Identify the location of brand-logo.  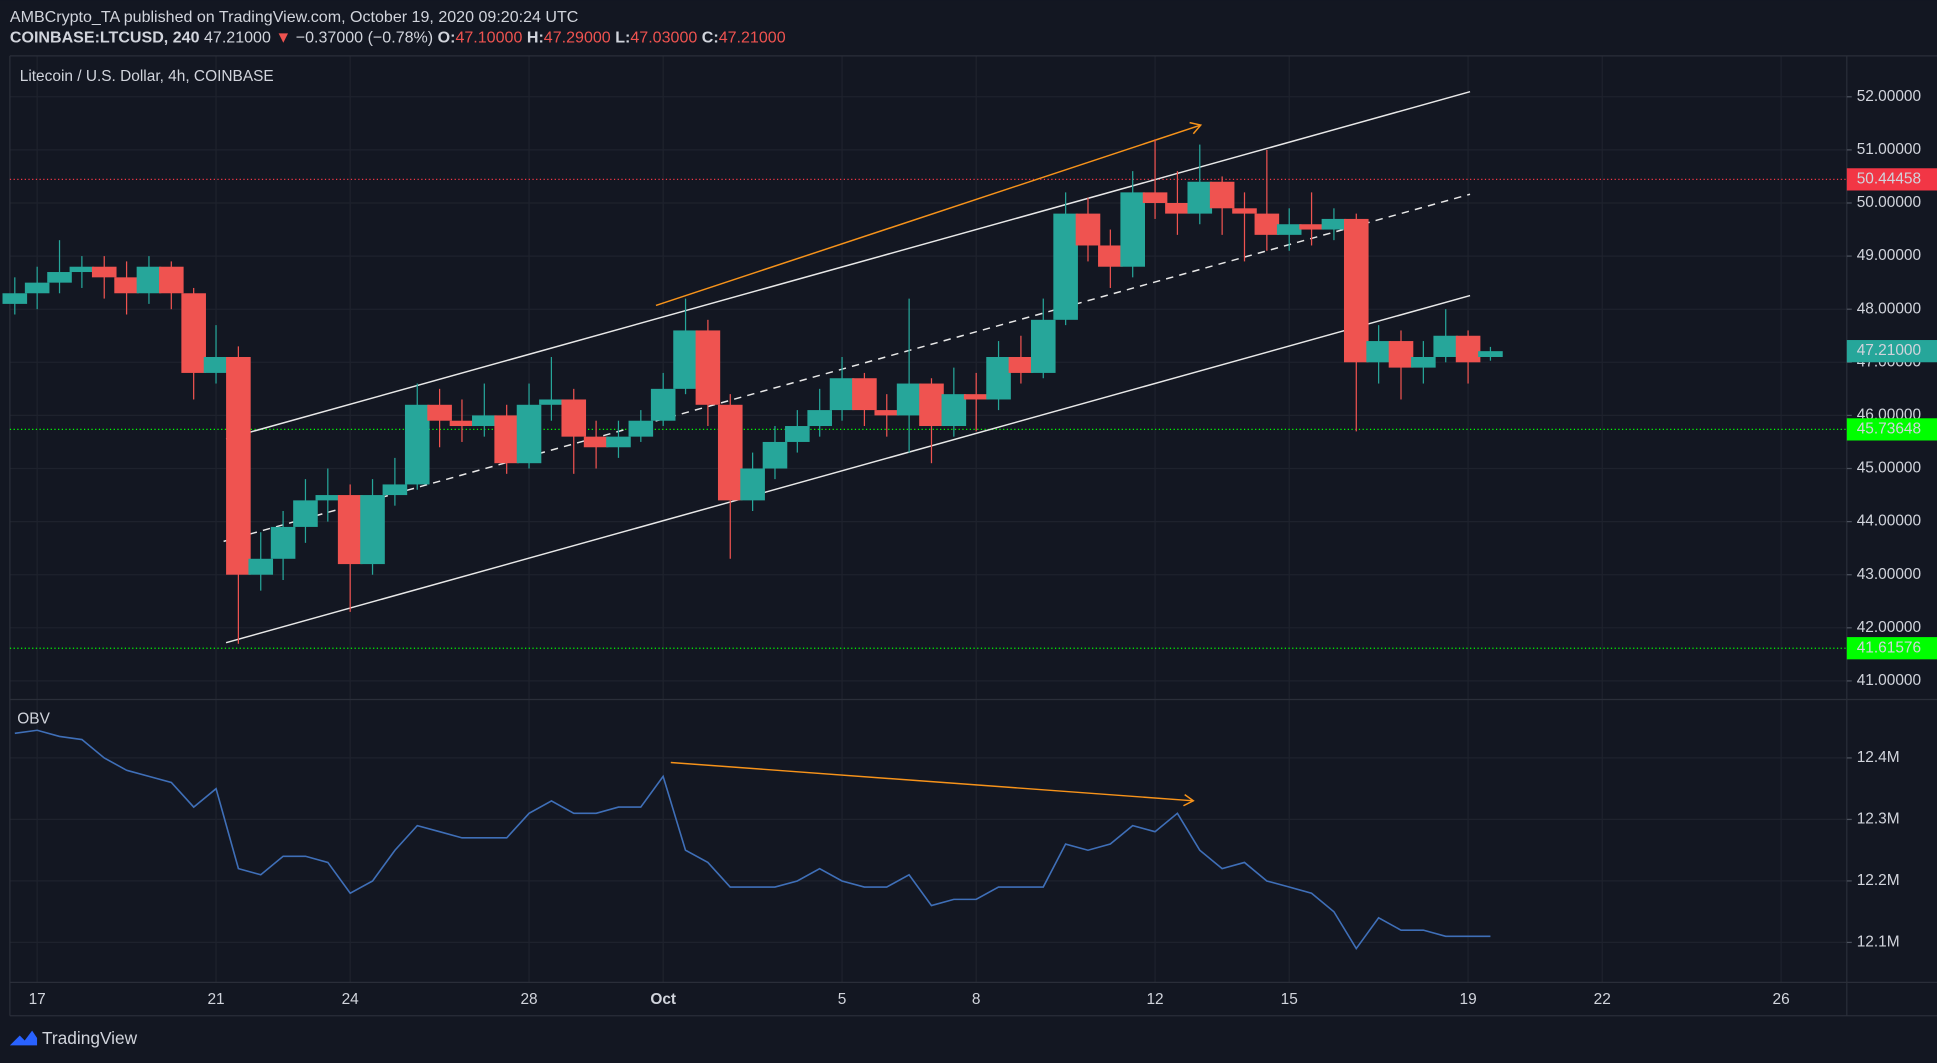
(23, 1038).